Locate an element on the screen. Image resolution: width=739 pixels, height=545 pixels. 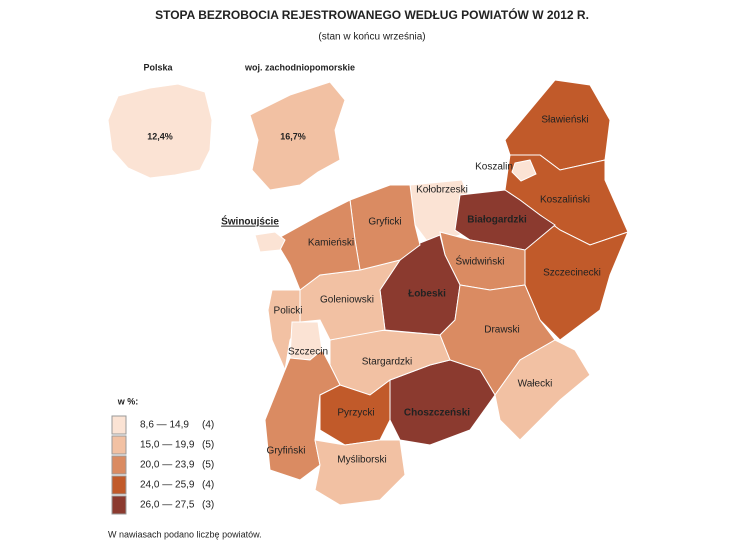
inset-value: 16,7% is located at coordinates (293, 136).